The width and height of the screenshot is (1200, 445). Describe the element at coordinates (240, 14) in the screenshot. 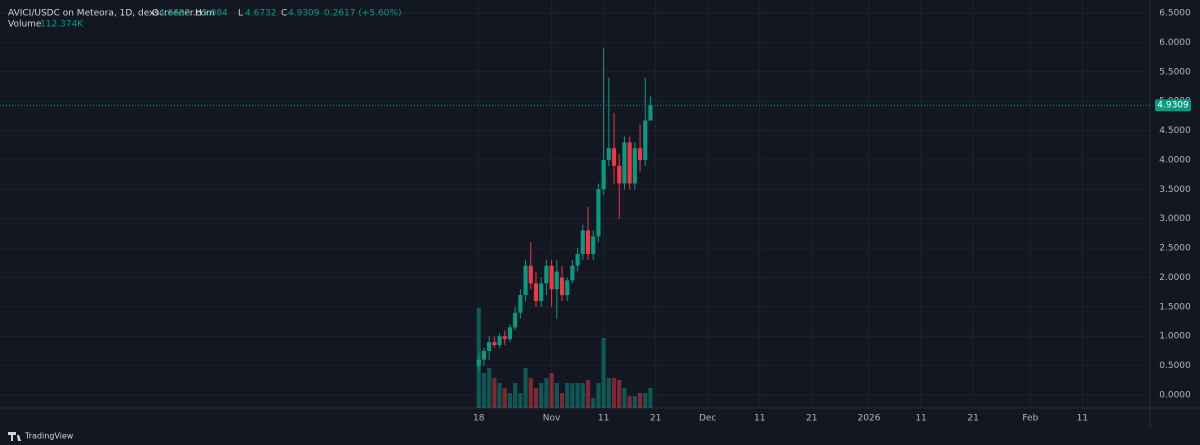

I see `legend-key: L` at that location.